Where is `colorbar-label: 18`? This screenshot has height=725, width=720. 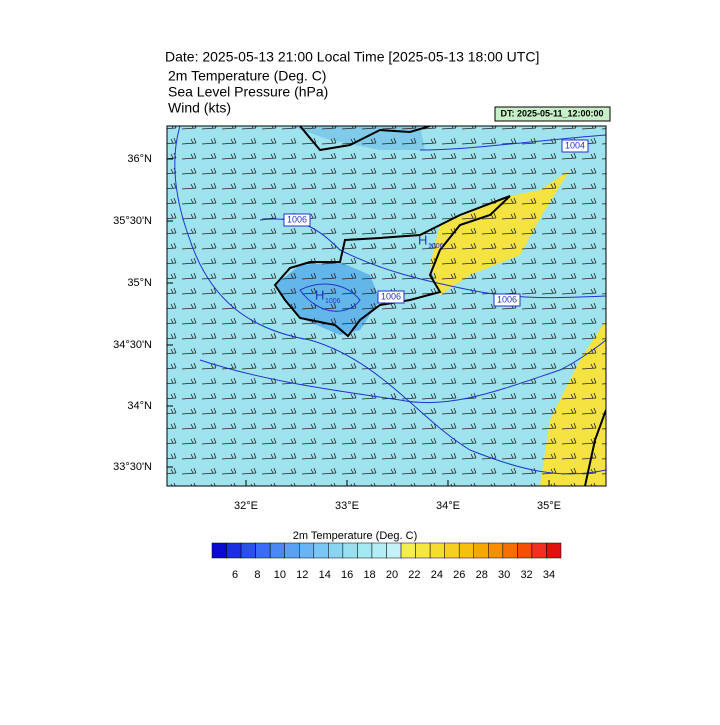
colorbar-label: 18 is located at coordinates (369, 575).